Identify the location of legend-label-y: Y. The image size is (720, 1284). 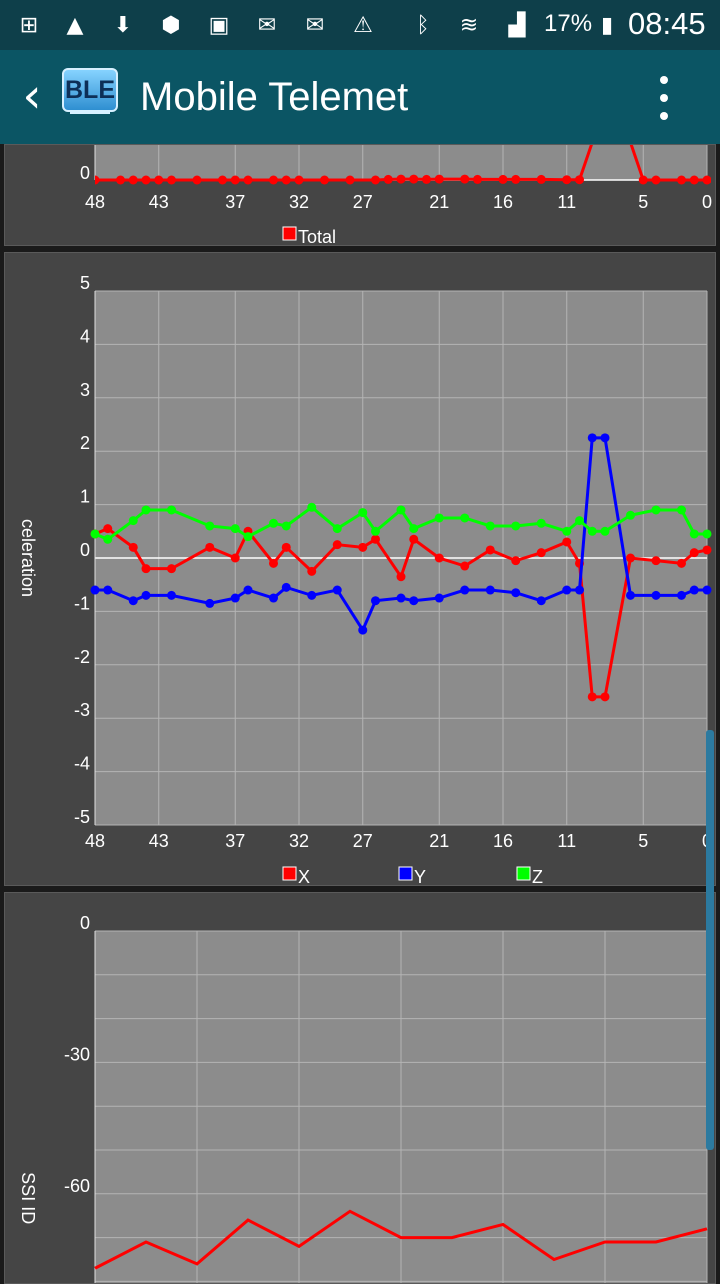
(420, 876).